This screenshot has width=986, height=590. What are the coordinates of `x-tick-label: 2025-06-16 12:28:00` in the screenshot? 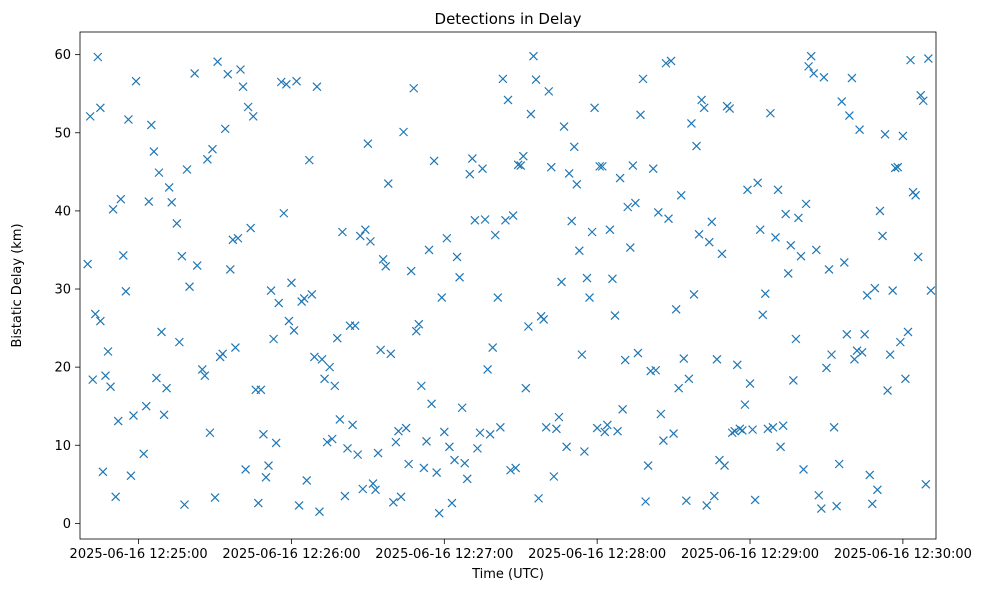 It's located at (597, 554).